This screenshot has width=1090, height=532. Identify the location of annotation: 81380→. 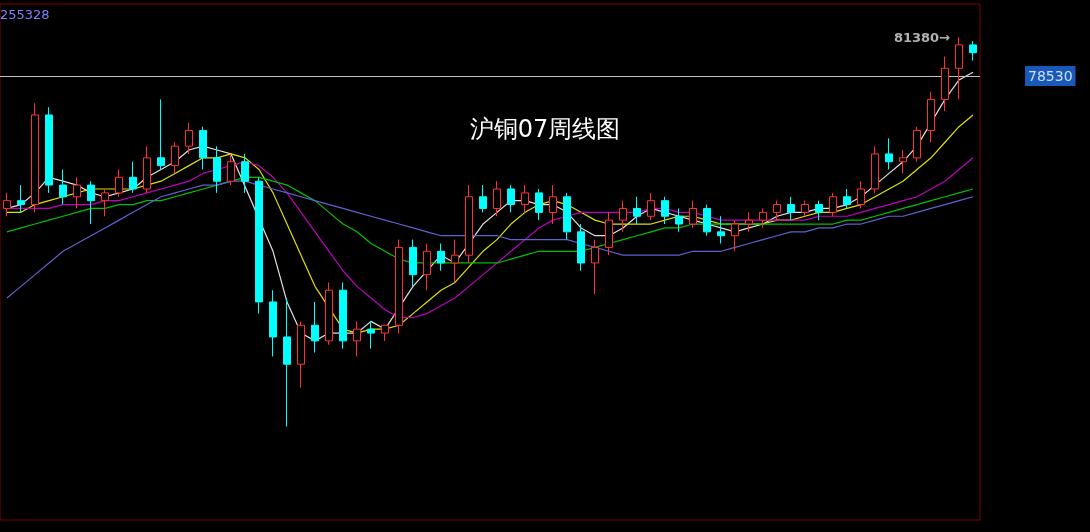
(922, 37).